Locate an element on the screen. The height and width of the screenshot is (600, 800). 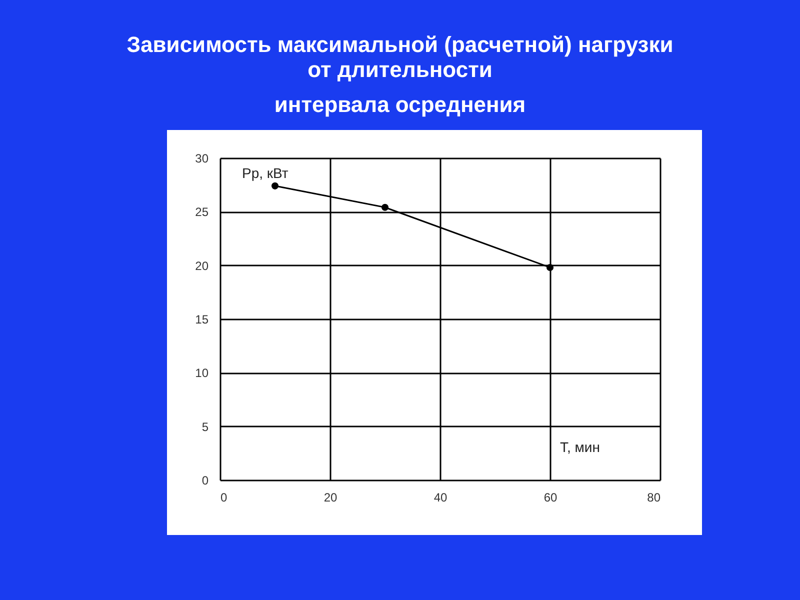
y-tick-label: 5 is located at coordinates (205, 427).